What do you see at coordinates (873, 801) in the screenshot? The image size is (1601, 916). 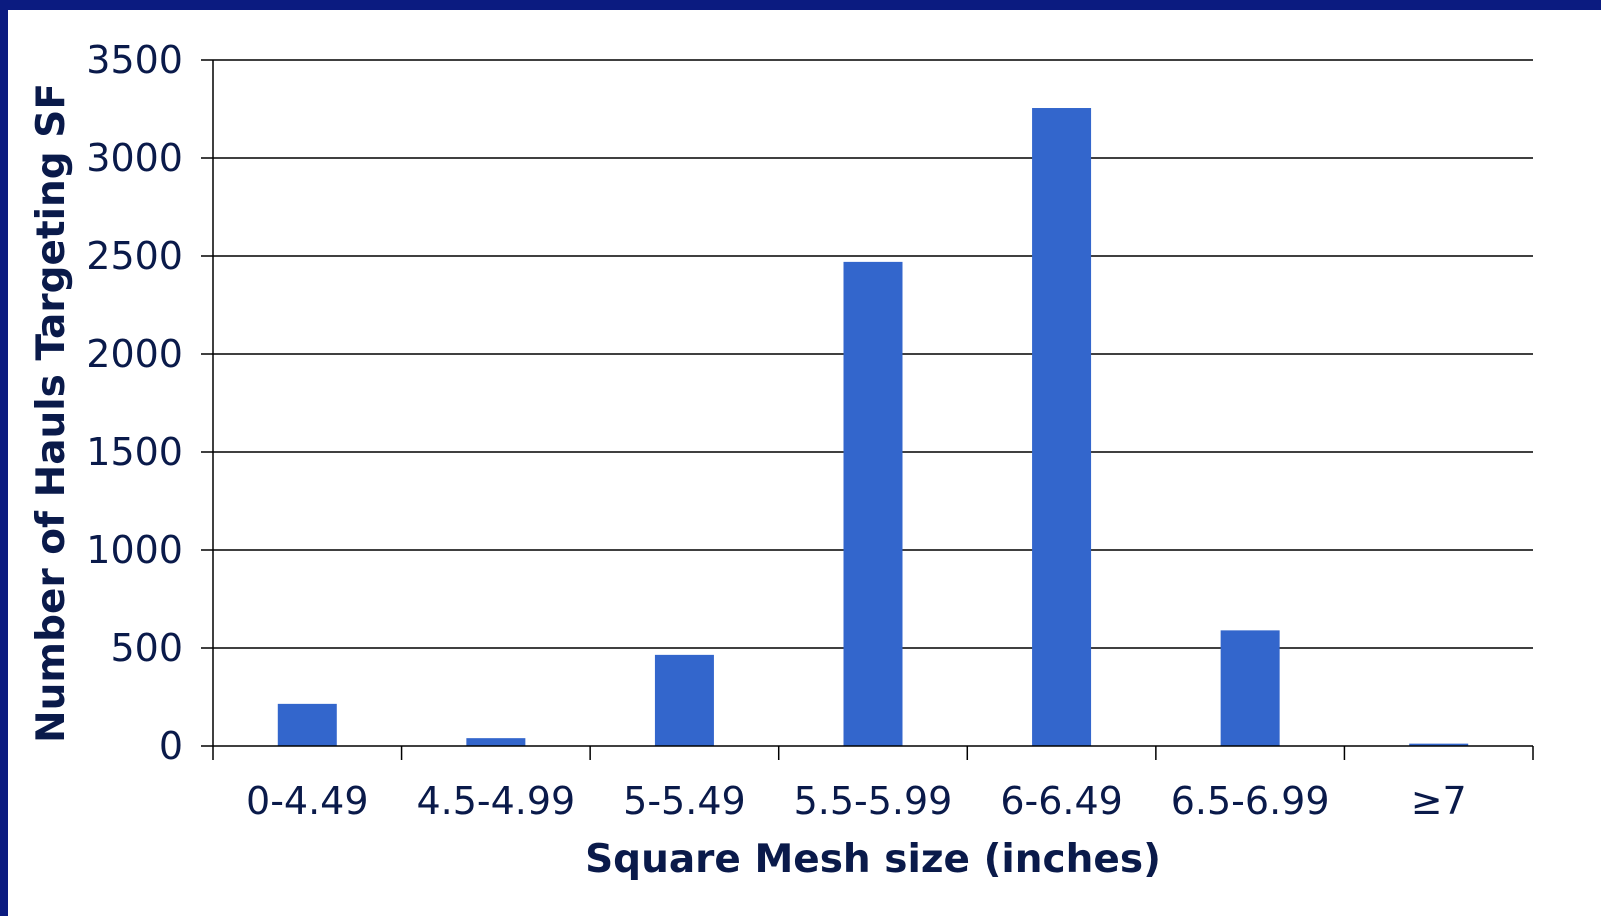 I see `x-tick-label: 5.5-5.99` at bounding box center [873, 801].